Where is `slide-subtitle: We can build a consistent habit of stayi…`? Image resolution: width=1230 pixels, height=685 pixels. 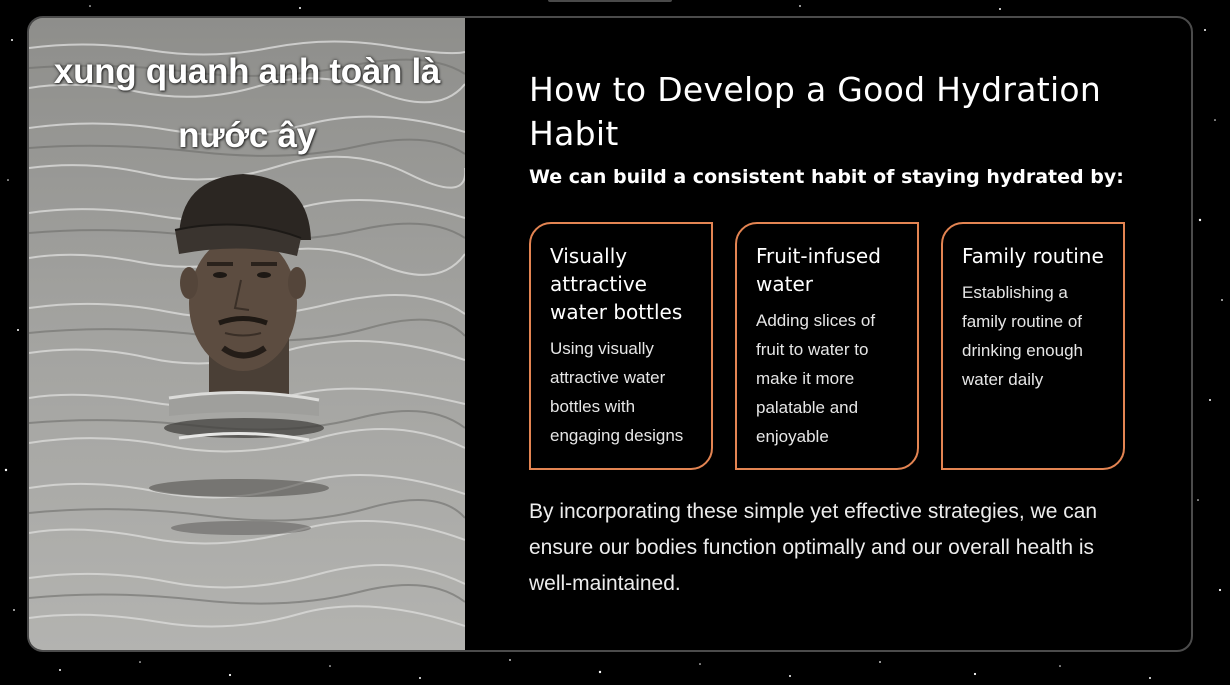 slide-subtitle: We can build a consistent habit of stayi… is located at coordinates (826, 177).